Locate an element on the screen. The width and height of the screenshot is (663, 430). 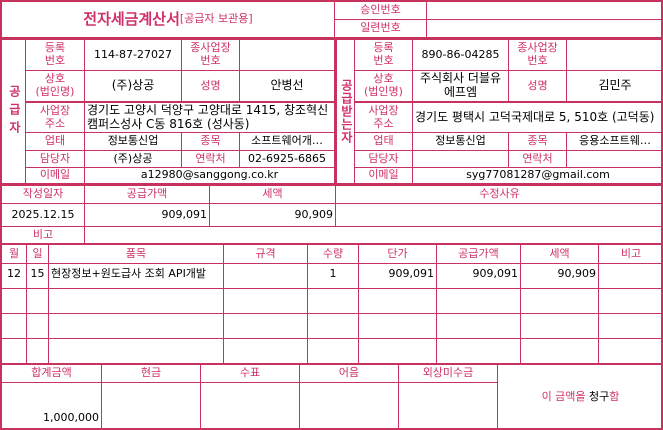
note-label: 비고 is located at coordinates (43, 235).